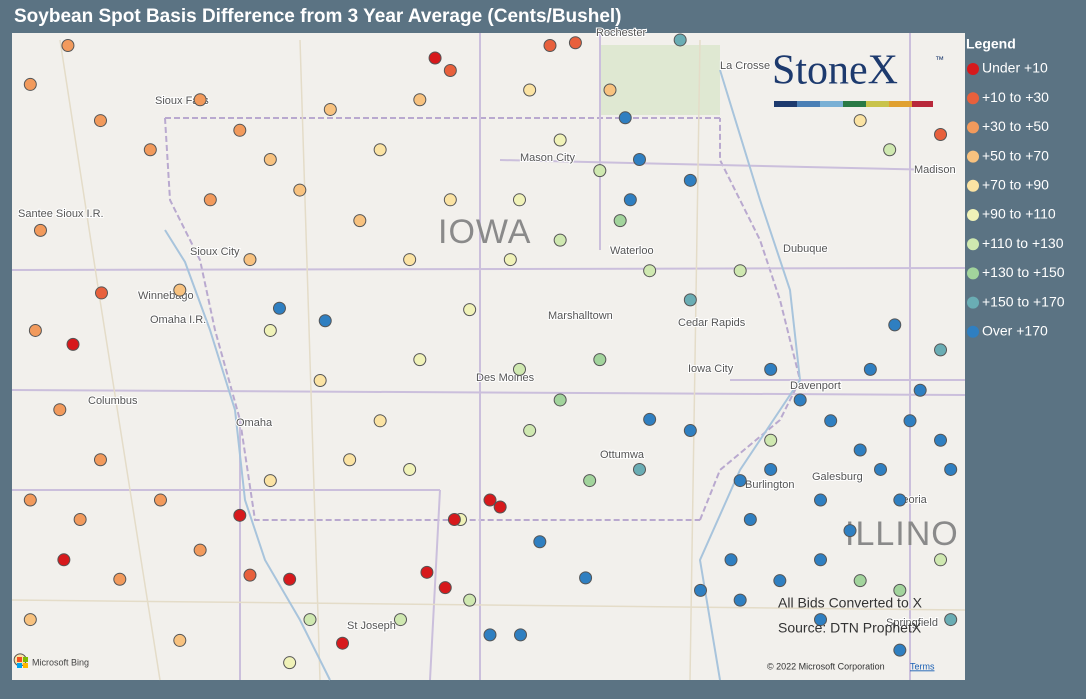 This screenshot has width=1086, height=699. I want to click on terms-link: Terms, so click(922, 666).